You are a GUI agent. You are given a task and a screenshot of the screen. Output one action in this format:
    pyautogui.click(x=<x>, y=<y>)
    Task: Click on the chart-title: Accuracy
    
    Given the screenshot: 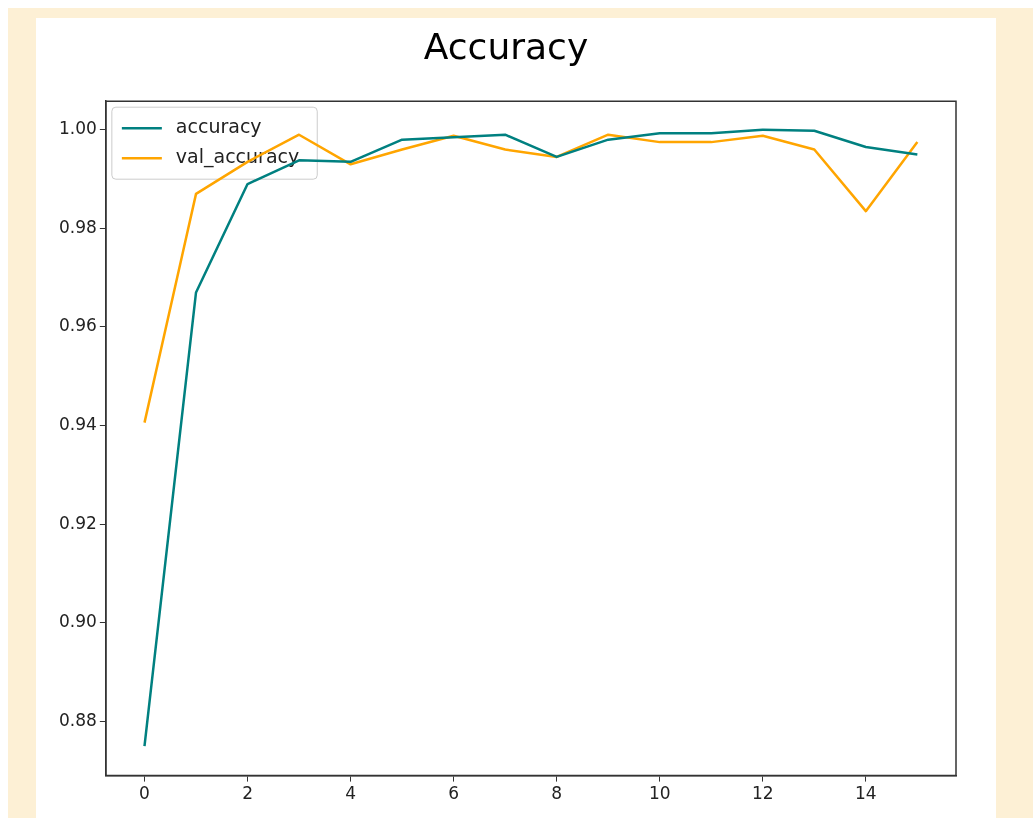 What is the action you would take?
    pyautogui.click(x=506, y=46)
    